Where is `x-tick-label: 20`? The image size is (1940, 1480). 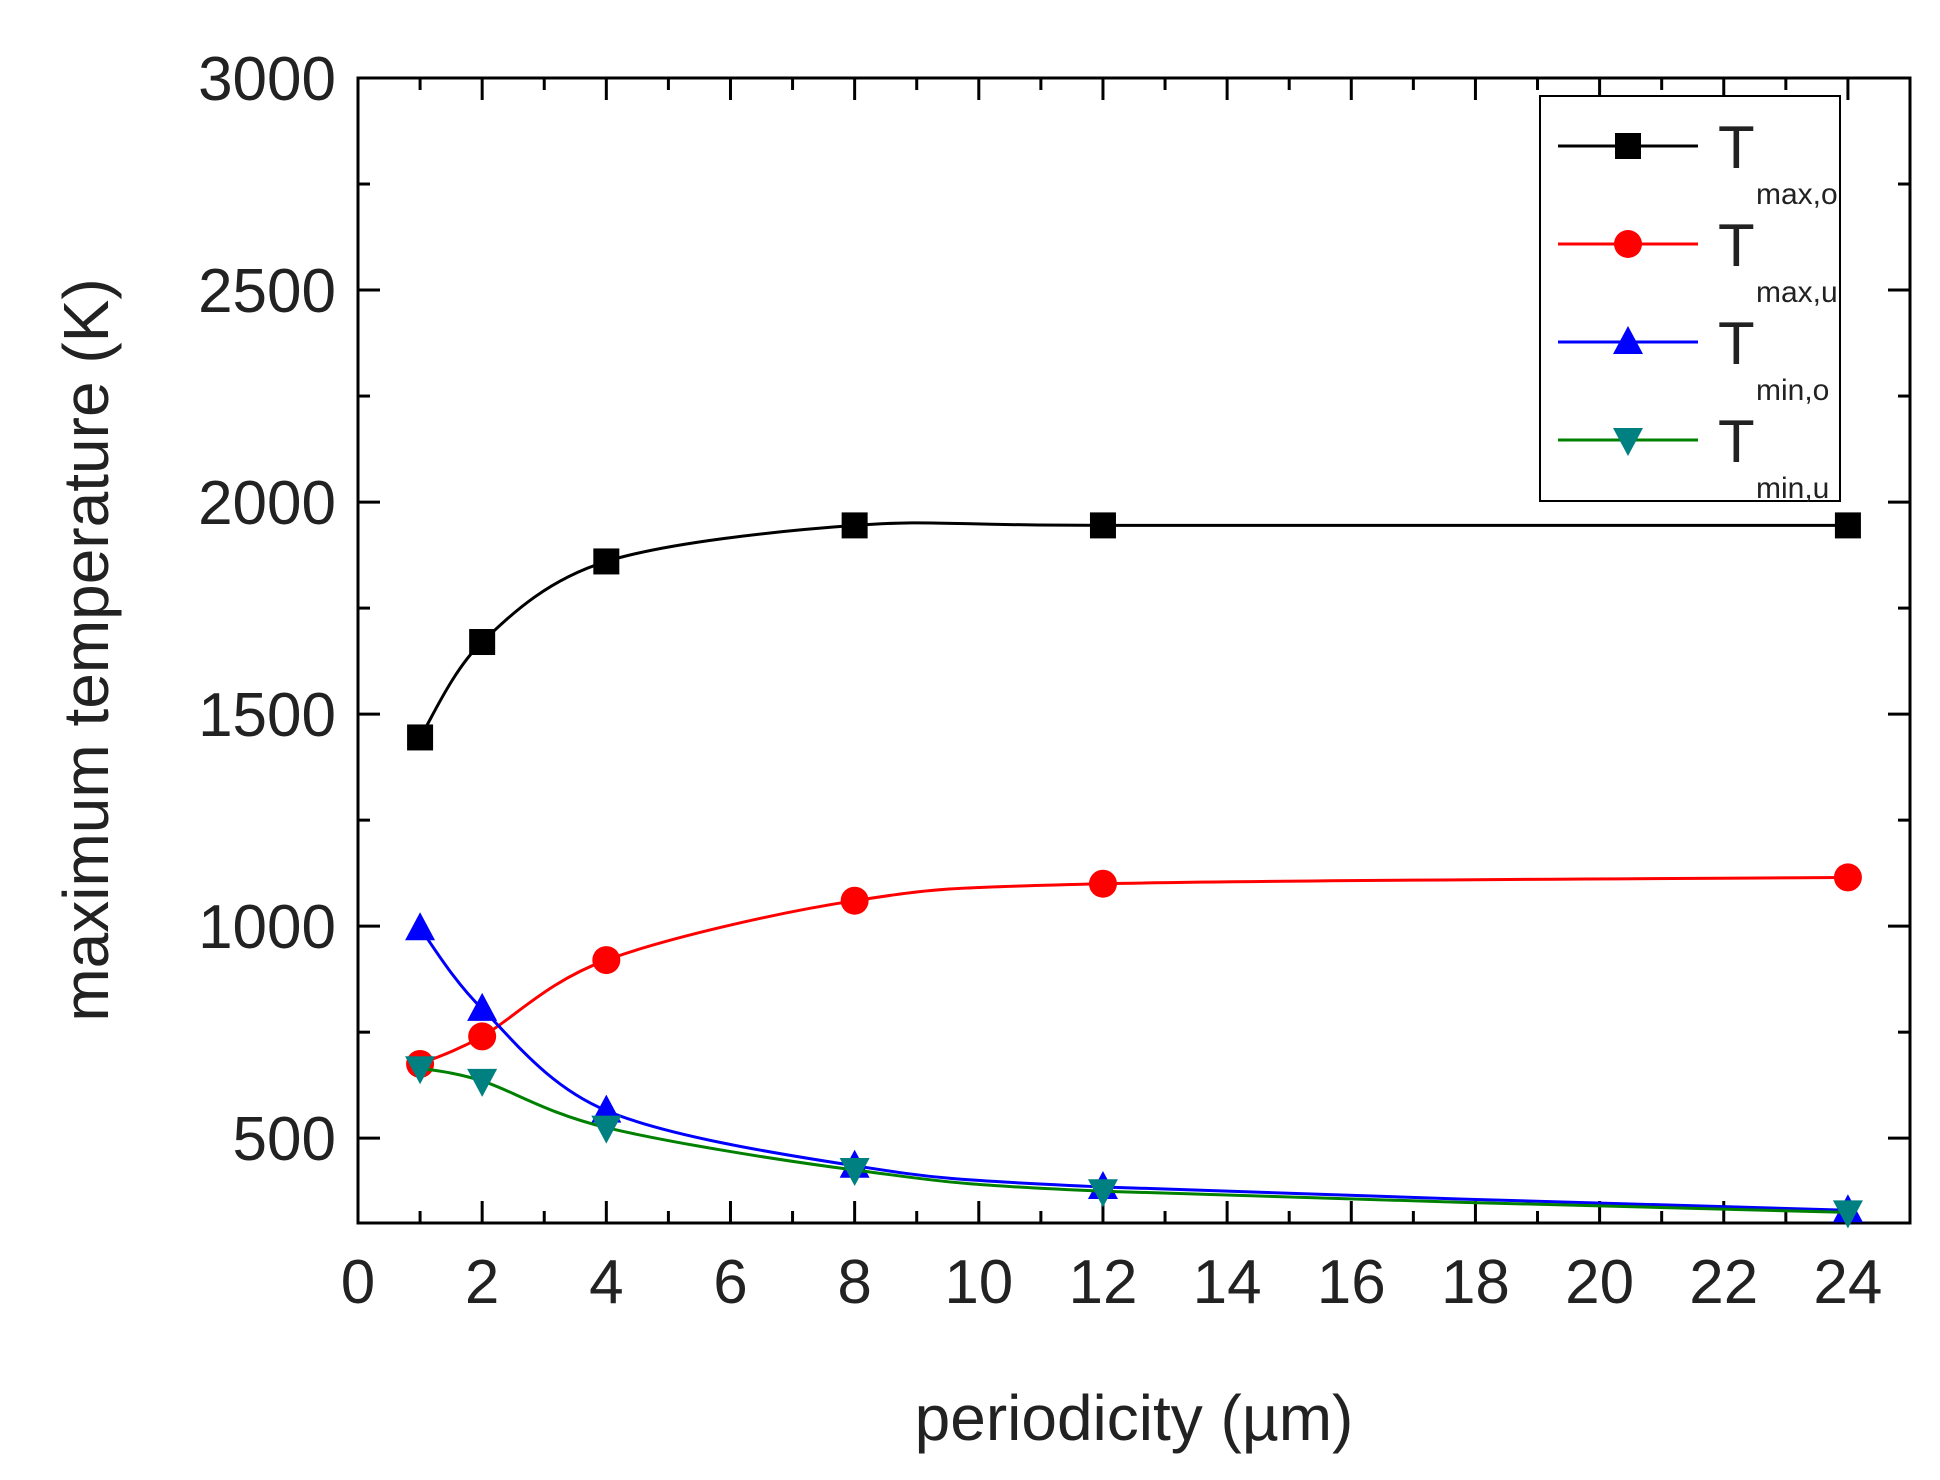
x-tick-label: 20 is located at coordinates (1599, 1282).